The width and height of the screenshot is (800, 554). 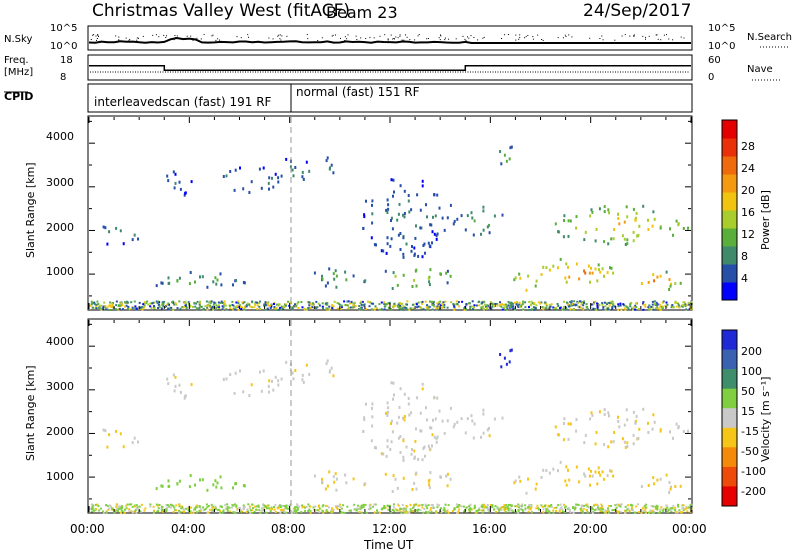 I want to click on power-cbar-tick-20: 20, so click(x=748, y=190).